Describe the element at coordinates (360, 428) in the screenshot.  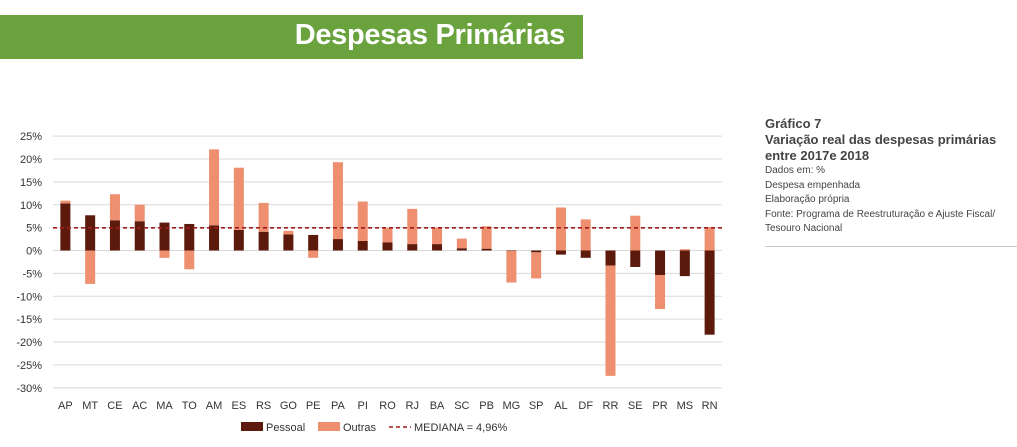
I see `legend-label-outras: Outras` at that location.